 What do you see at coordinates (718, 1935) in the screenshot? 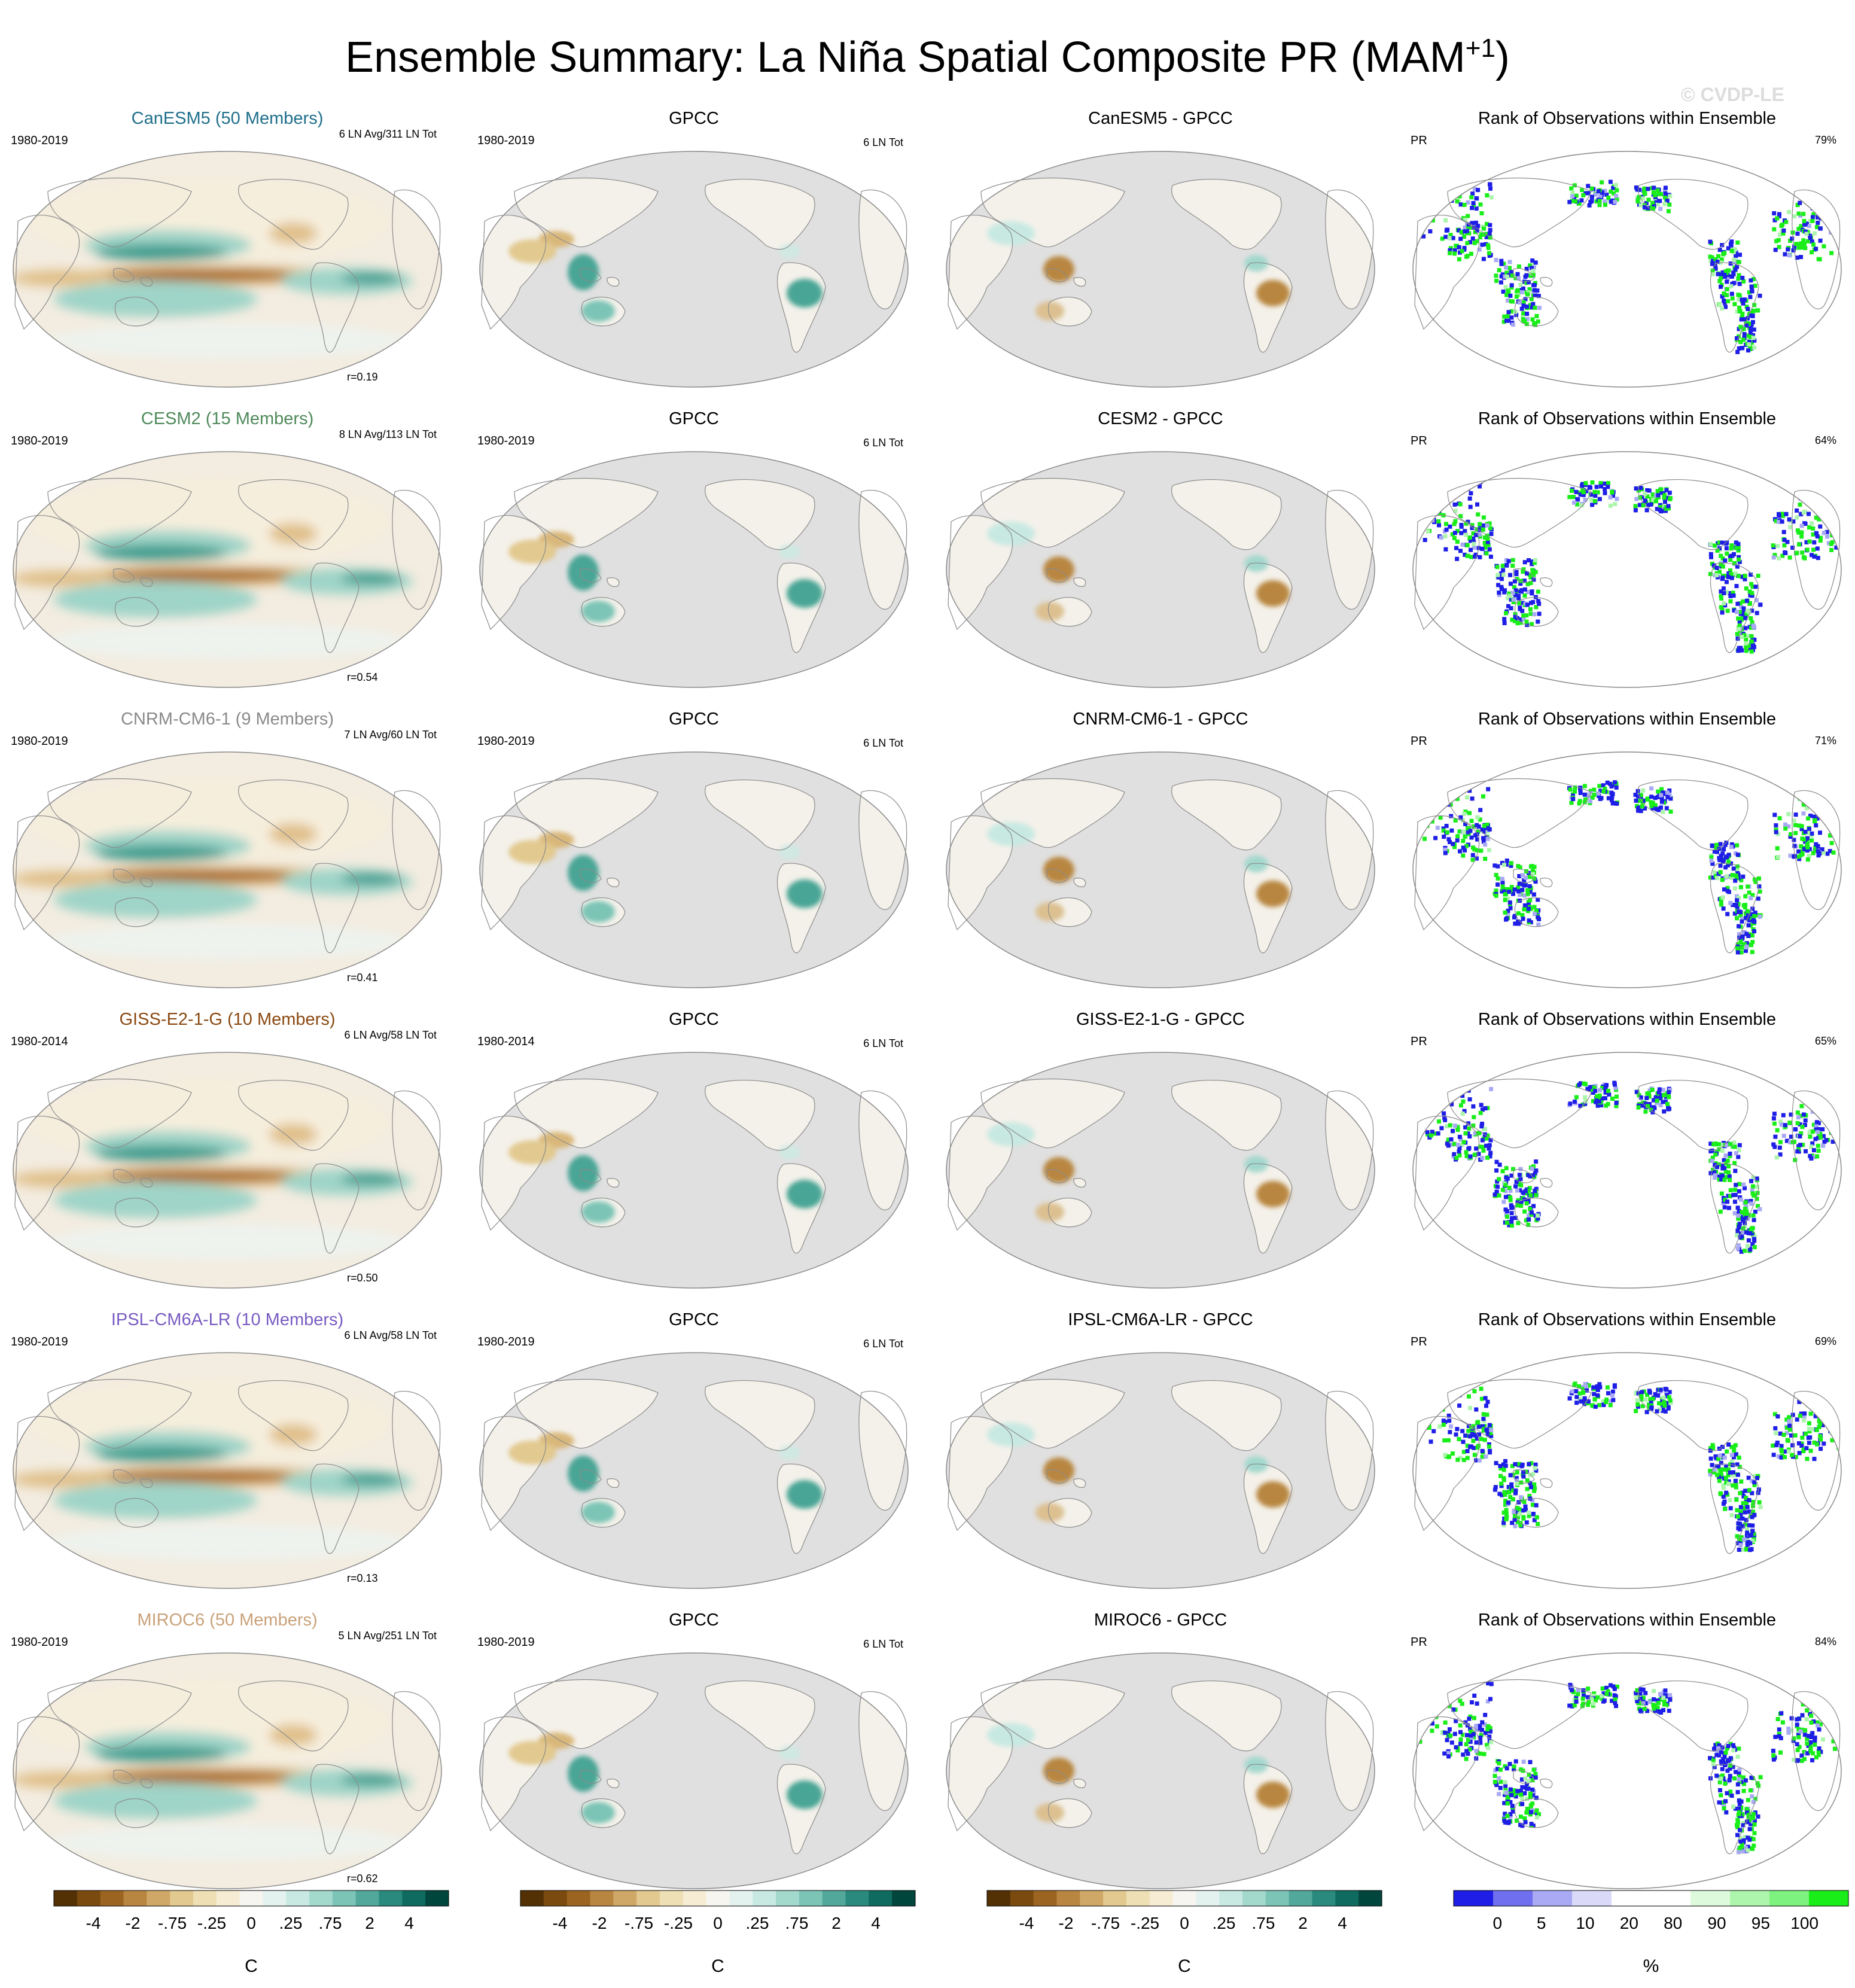
I see `colorbar-obs: -4 -2 -.75 -.25 0 .25 .75 2 4 C` at bounding box center [718, 1935].